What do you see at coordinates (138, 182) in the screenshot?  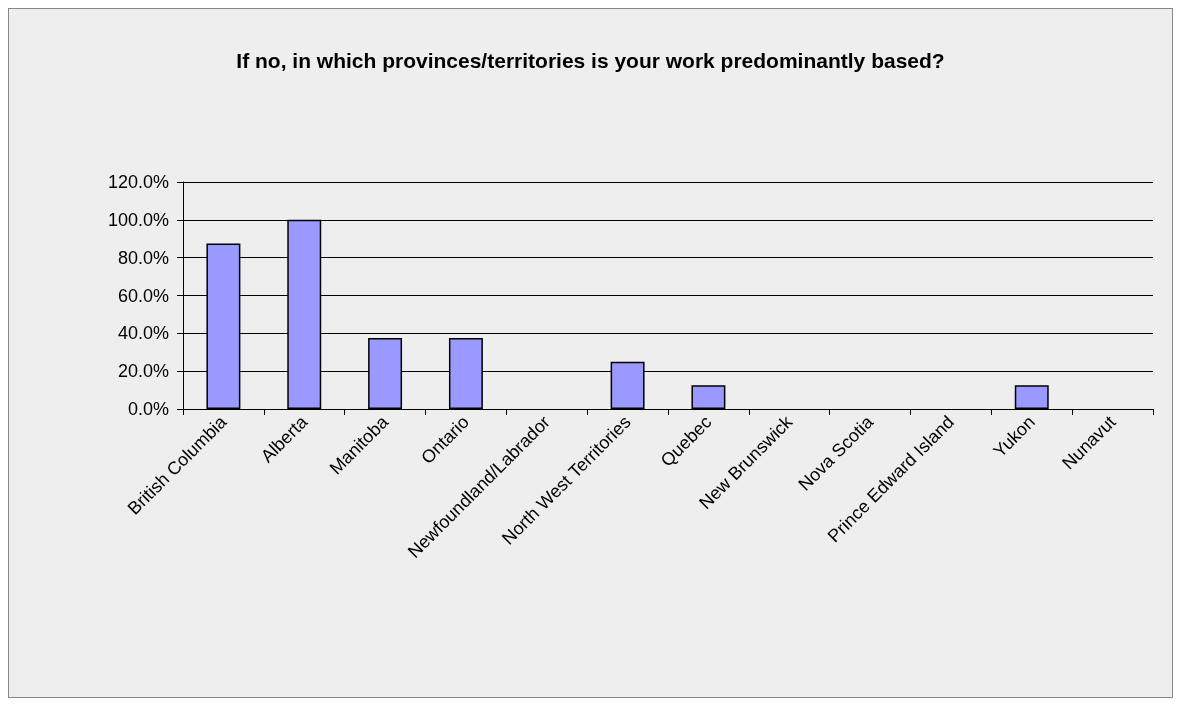 I see `y-tick-label: 120.0%` at bounding box center [138, 182].